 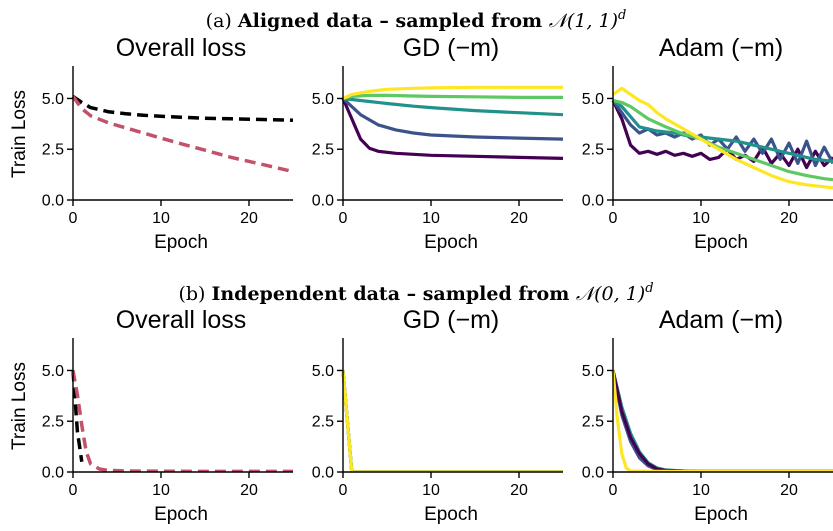 I want to click on panel-b-gd-m-xlabel: Epoch, so click(x=451, y=514).